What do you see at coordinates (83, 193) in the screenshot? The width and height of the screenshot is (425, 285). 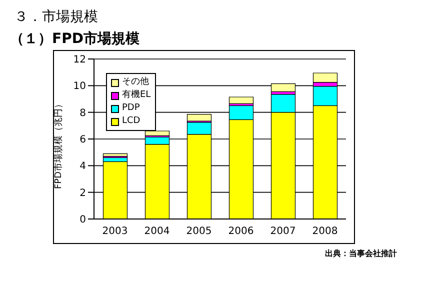 I see `y-tick-label: 2` at bounding box center [83, 193].